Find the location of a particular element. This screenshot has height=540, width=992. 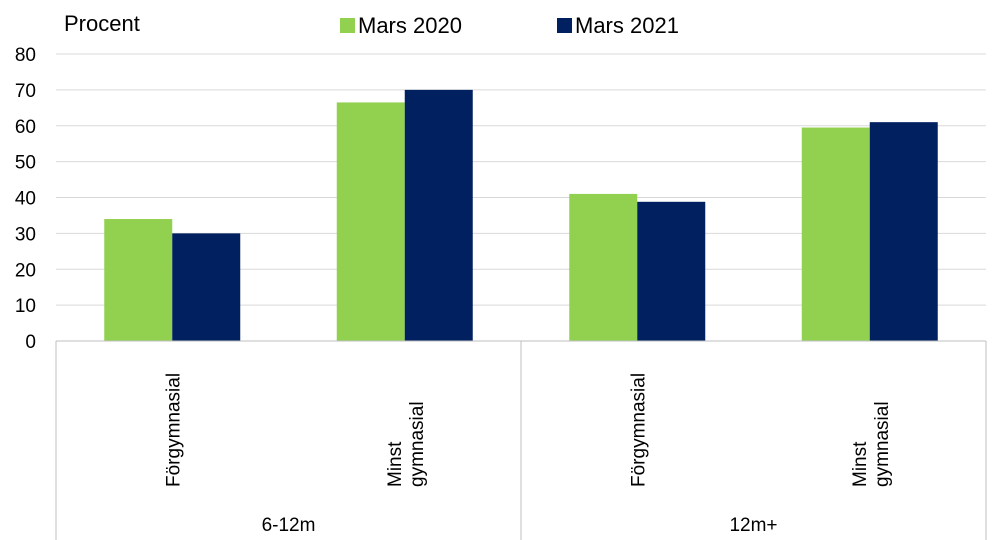

y-axis-label: Procent is located at coordinates (102, 23).